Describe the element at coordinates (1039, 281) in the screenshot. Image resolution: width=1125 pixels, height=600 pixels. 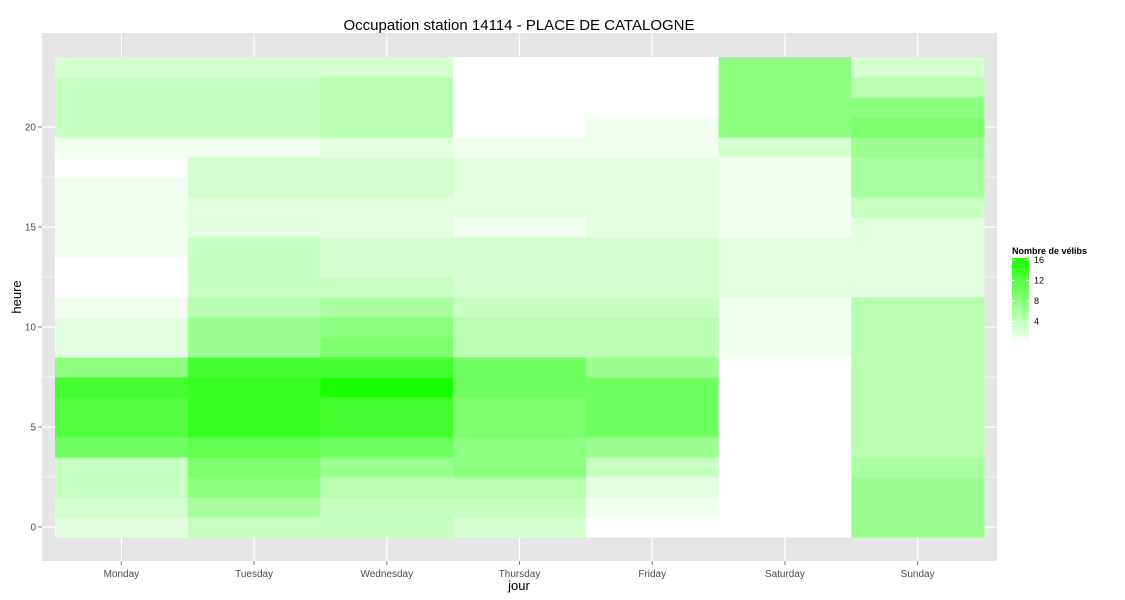
I see `legend-tick-label: 12` at that location.